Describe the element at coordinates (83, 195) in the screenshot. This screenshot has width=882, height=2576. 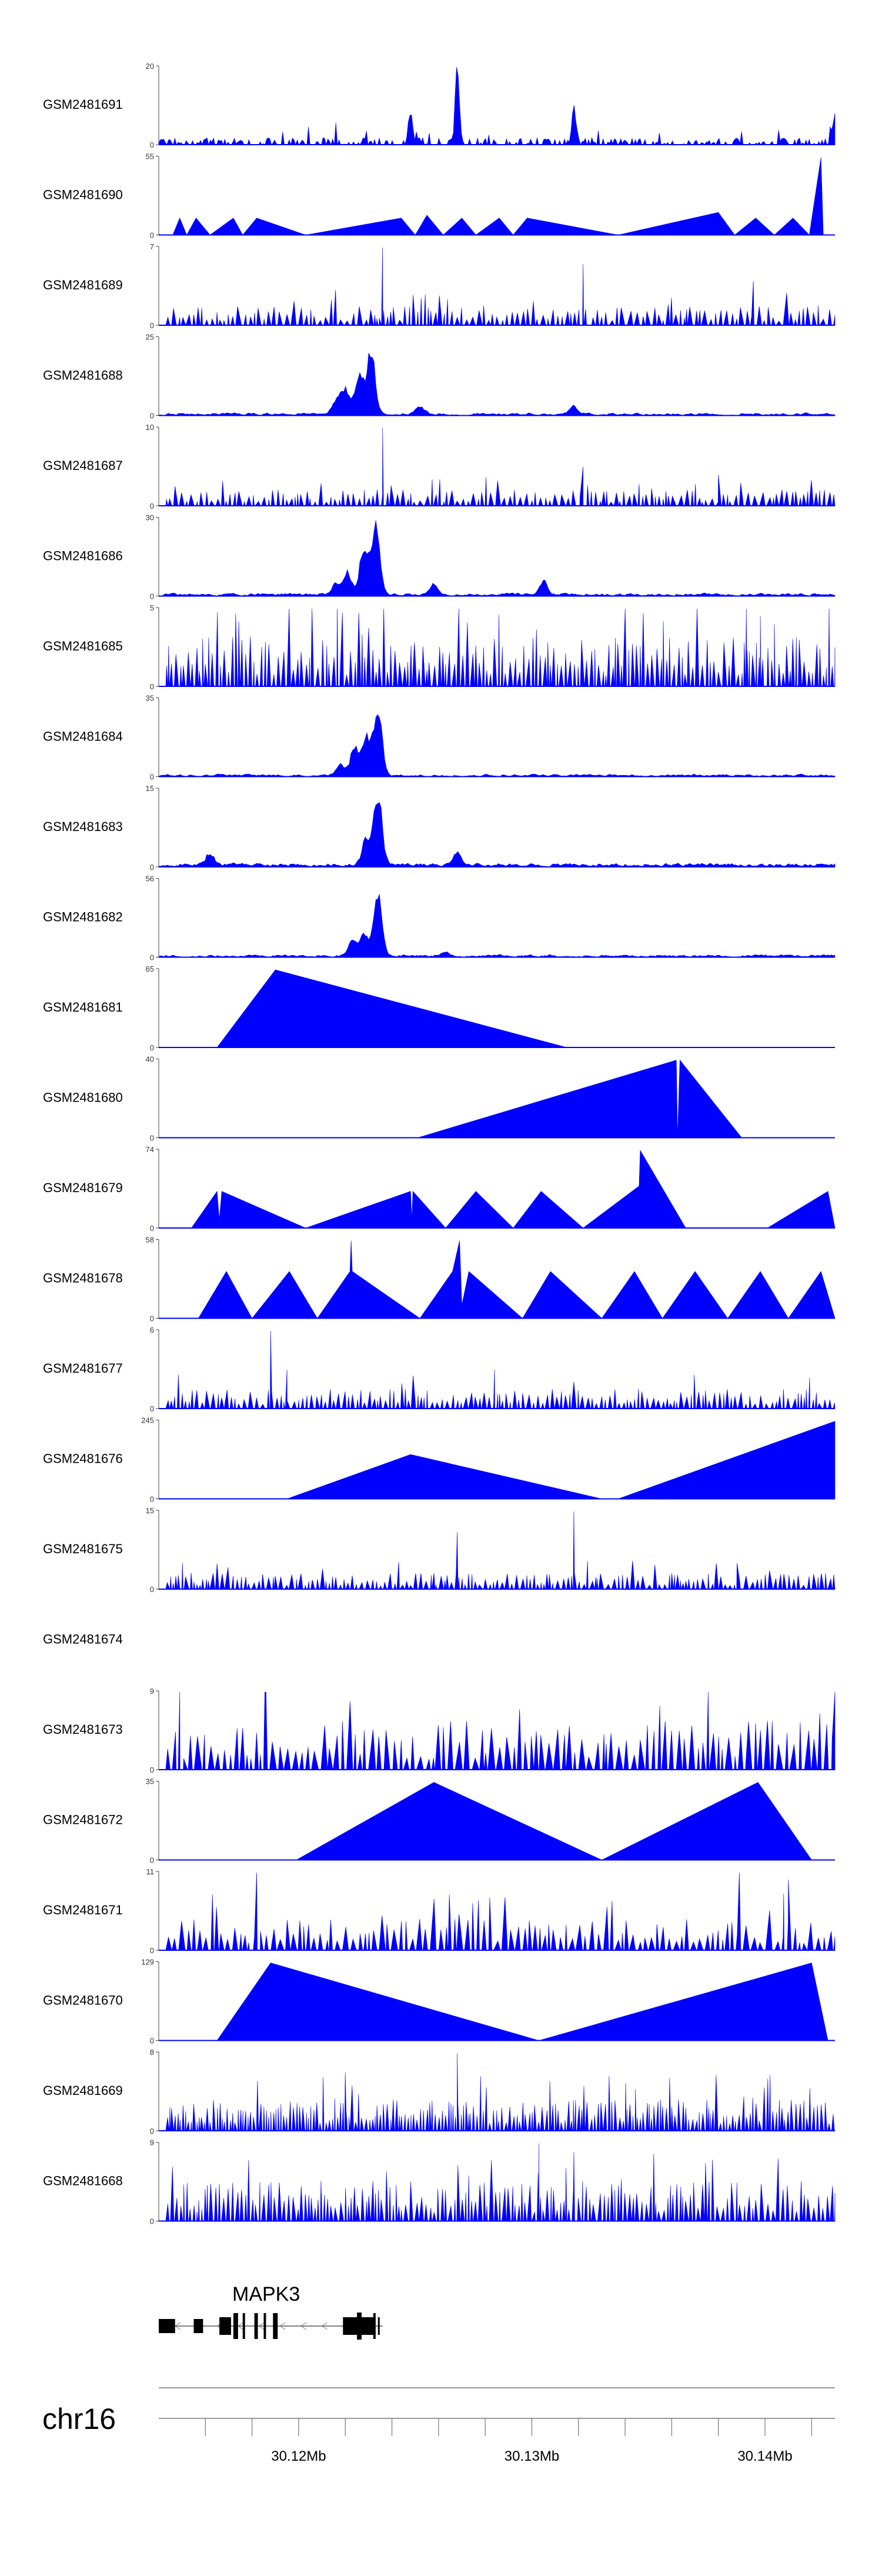
I see `track-label: GSM2481690` at that location.